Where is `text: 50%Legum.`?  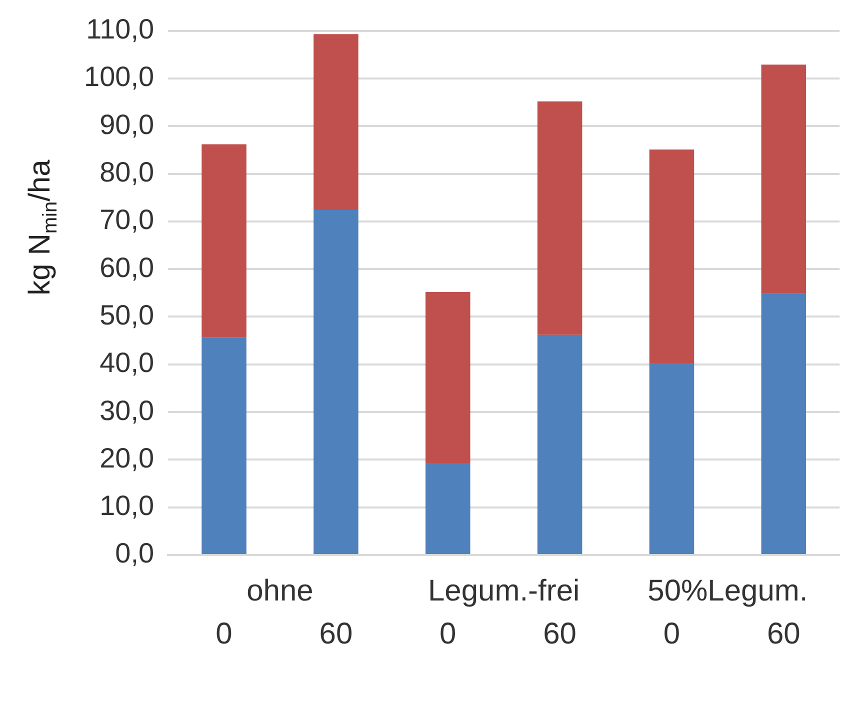 text: 50%Legum. is located at coordinates (728, 591).